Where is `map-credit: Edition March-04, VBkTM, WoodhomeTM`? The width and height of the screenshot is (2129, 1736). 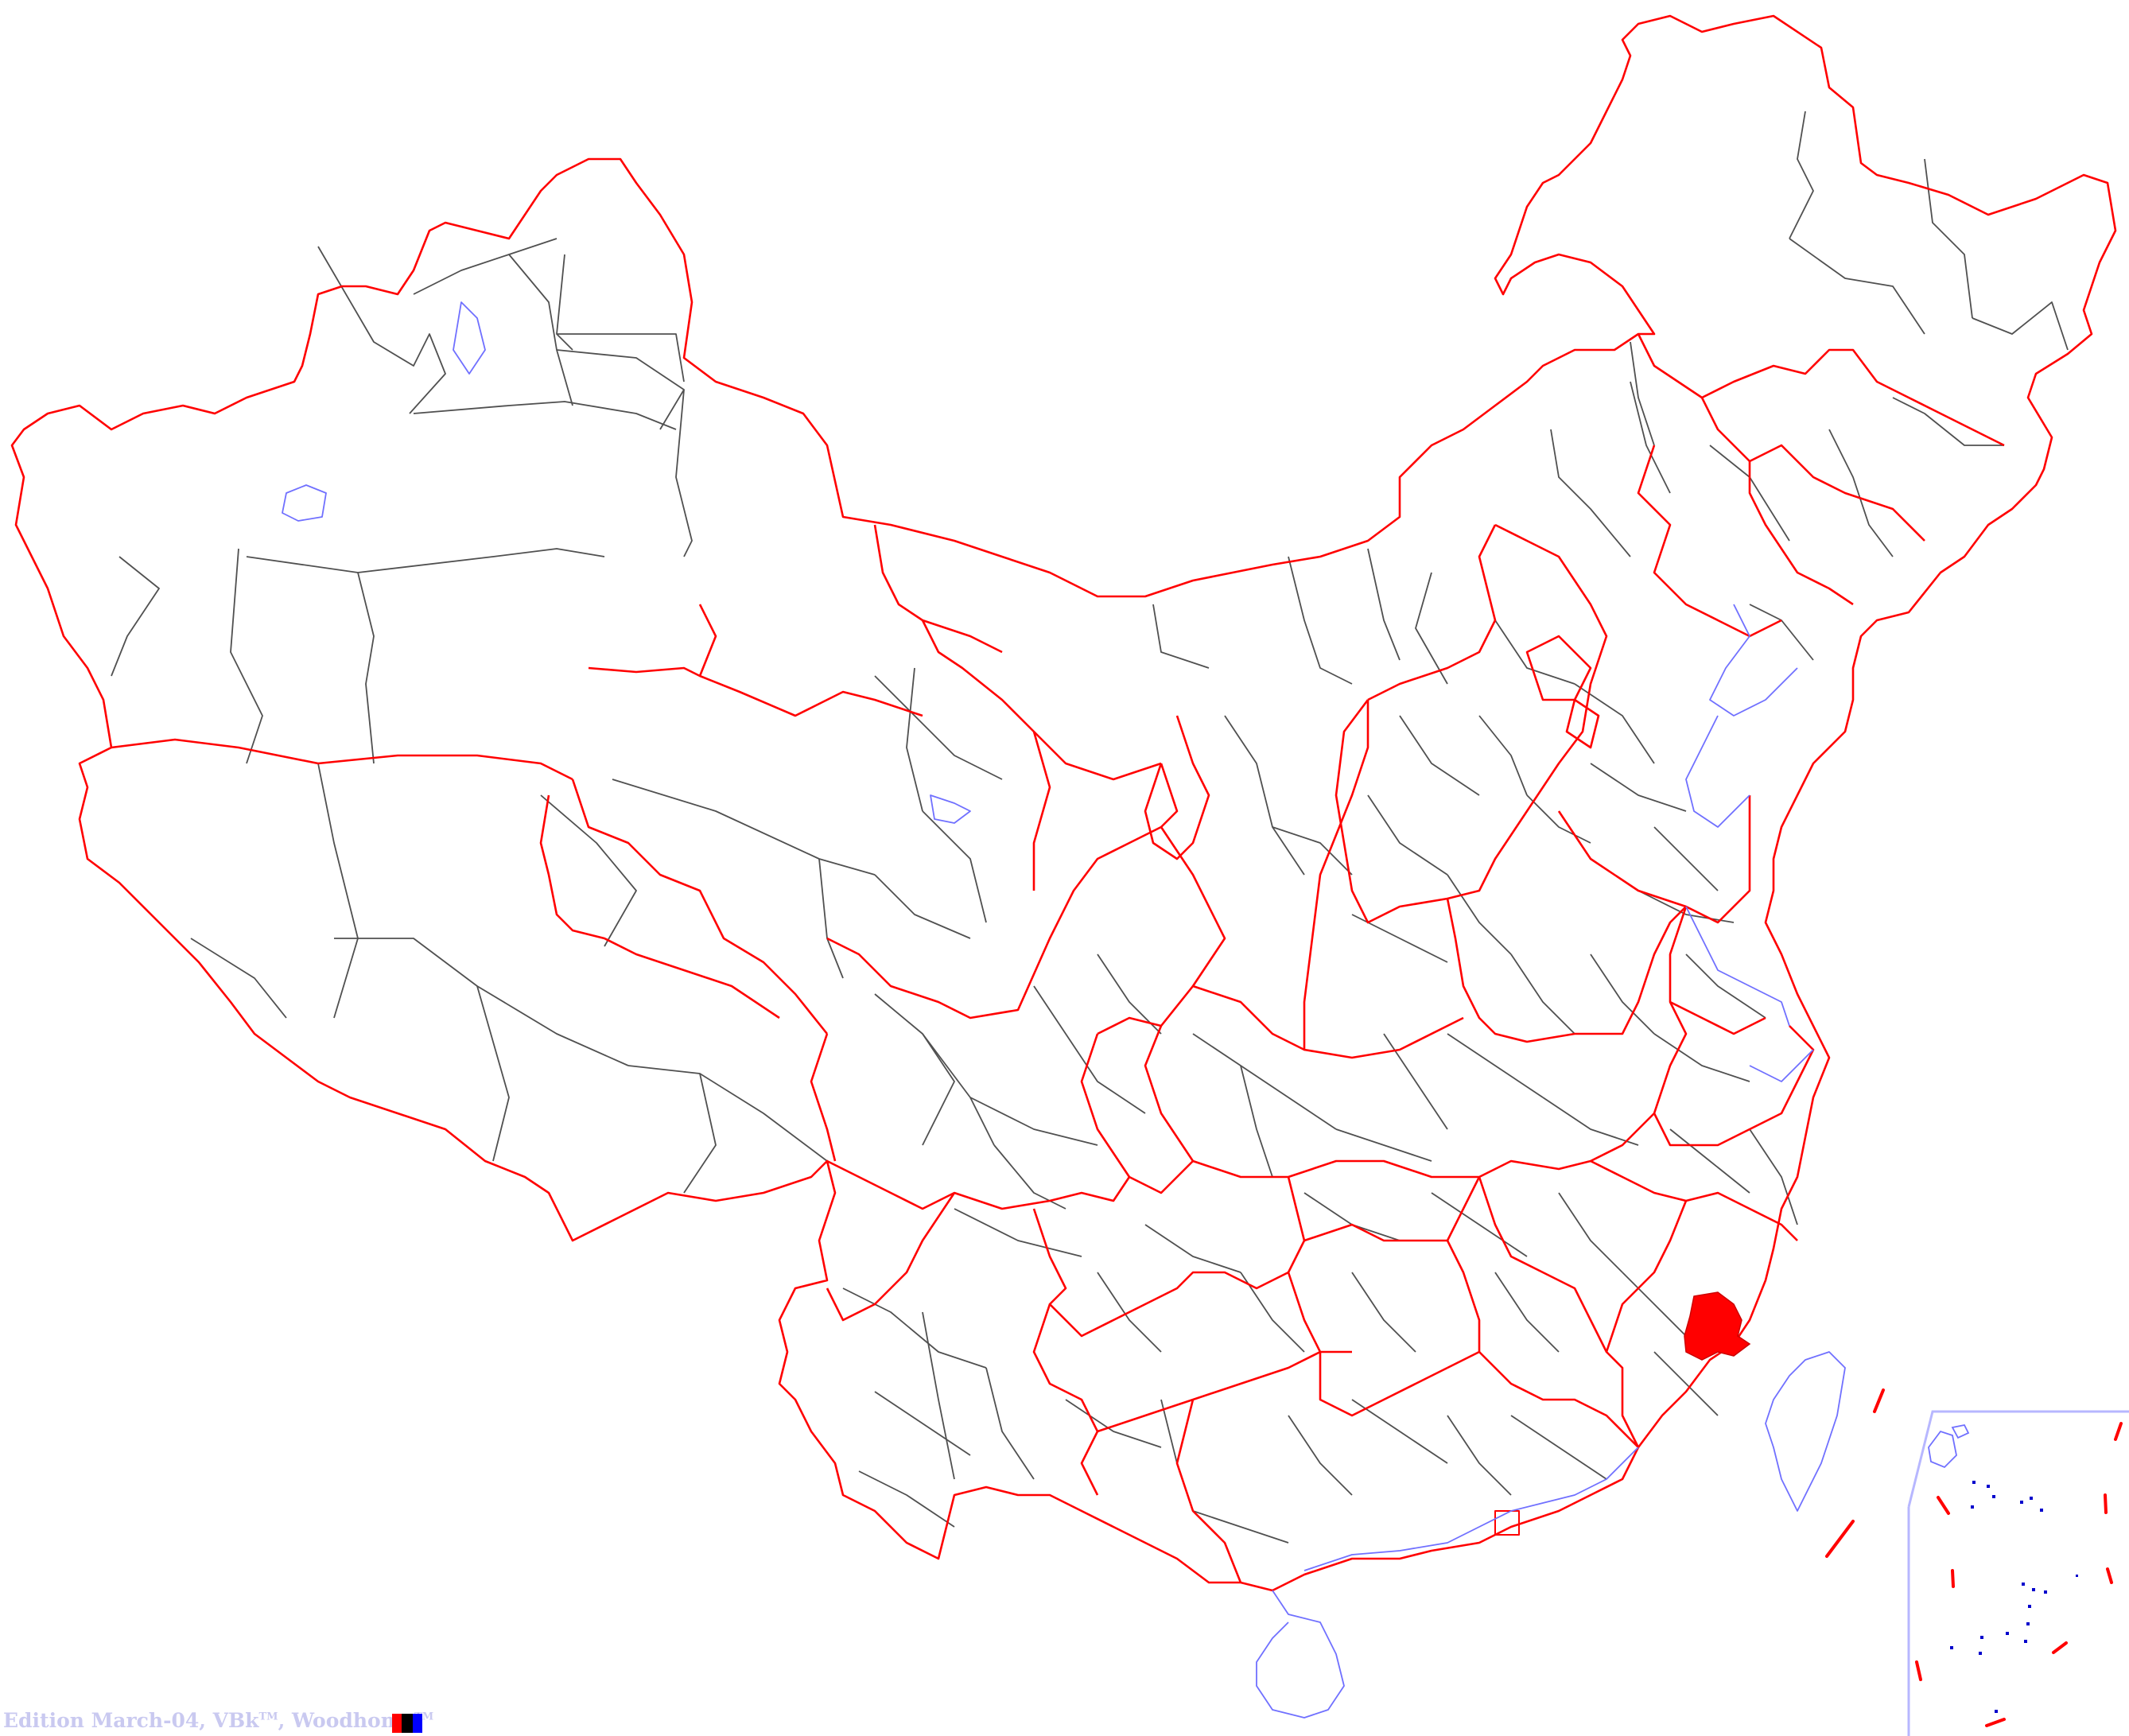
map-credit: Edition March-04, VBkTM, WoodhomeTM is located at coordinates (218, 1720).